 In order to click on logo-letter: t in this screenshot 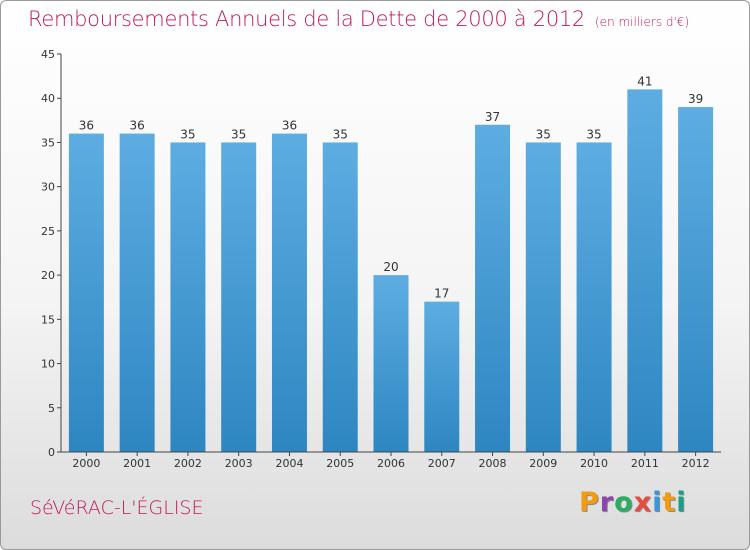, I will do `click(669, 502)`.